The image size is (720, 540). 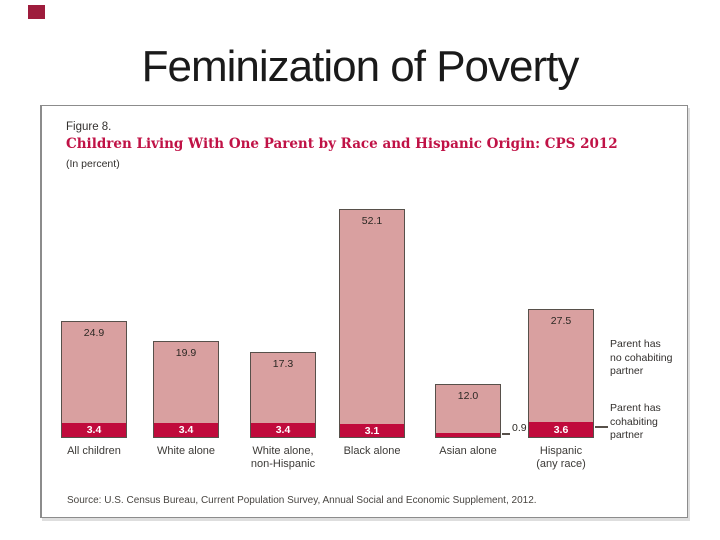 I want to click on bar-column: 52.1 3.1, so click(x=372, y=323).